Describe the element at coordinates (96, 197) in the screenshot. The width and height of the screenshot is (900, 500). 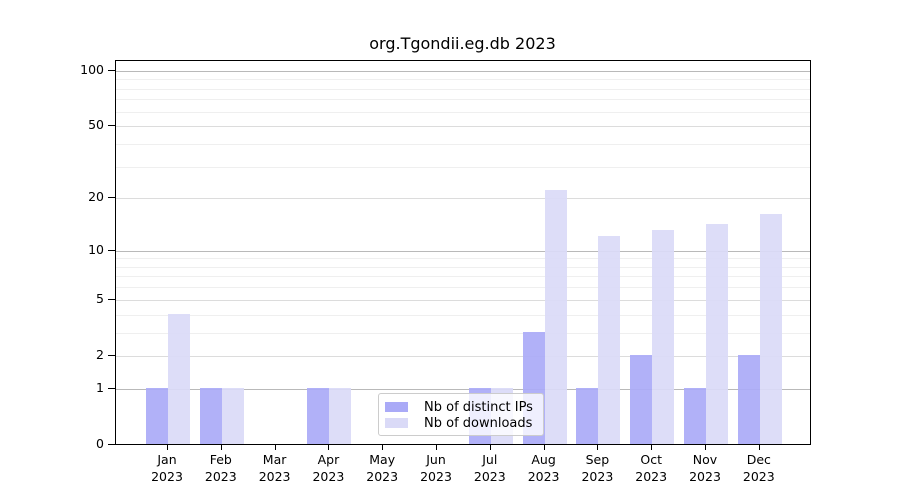
I see `y-axis-tick-label: 20` at that location.